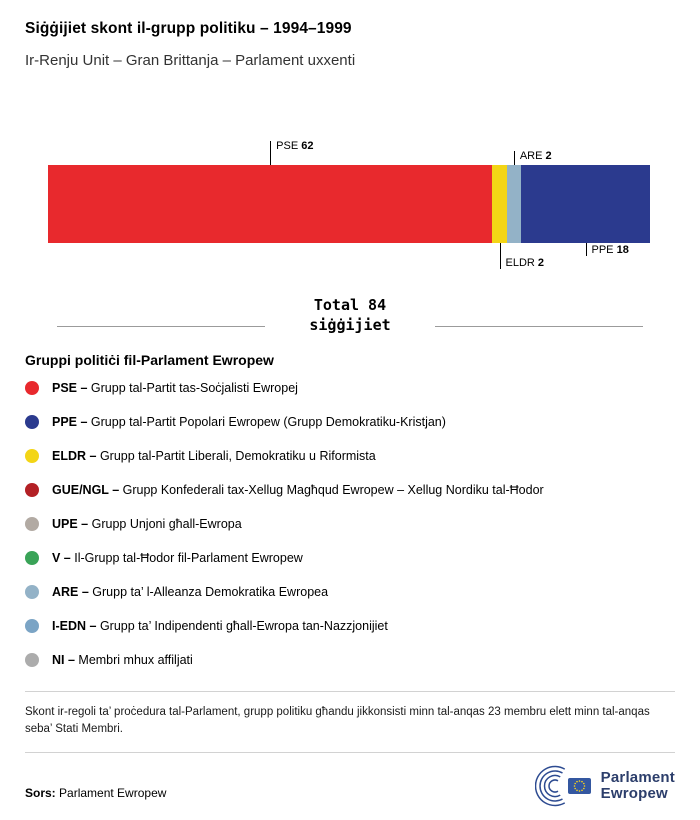 The width and height of the screenshot is (700, 820). I want to click on separator-line-bottom, so click(350, 753).